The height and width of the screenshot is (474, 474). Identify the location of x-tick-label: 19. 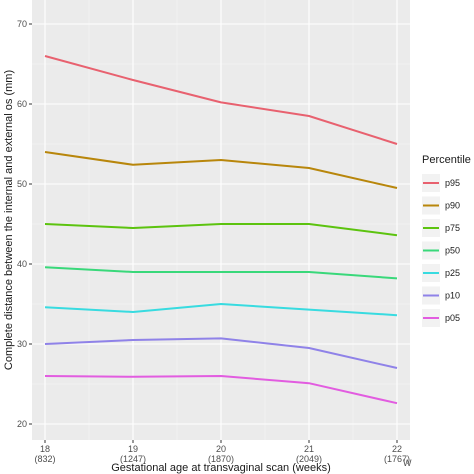
(133, 449).